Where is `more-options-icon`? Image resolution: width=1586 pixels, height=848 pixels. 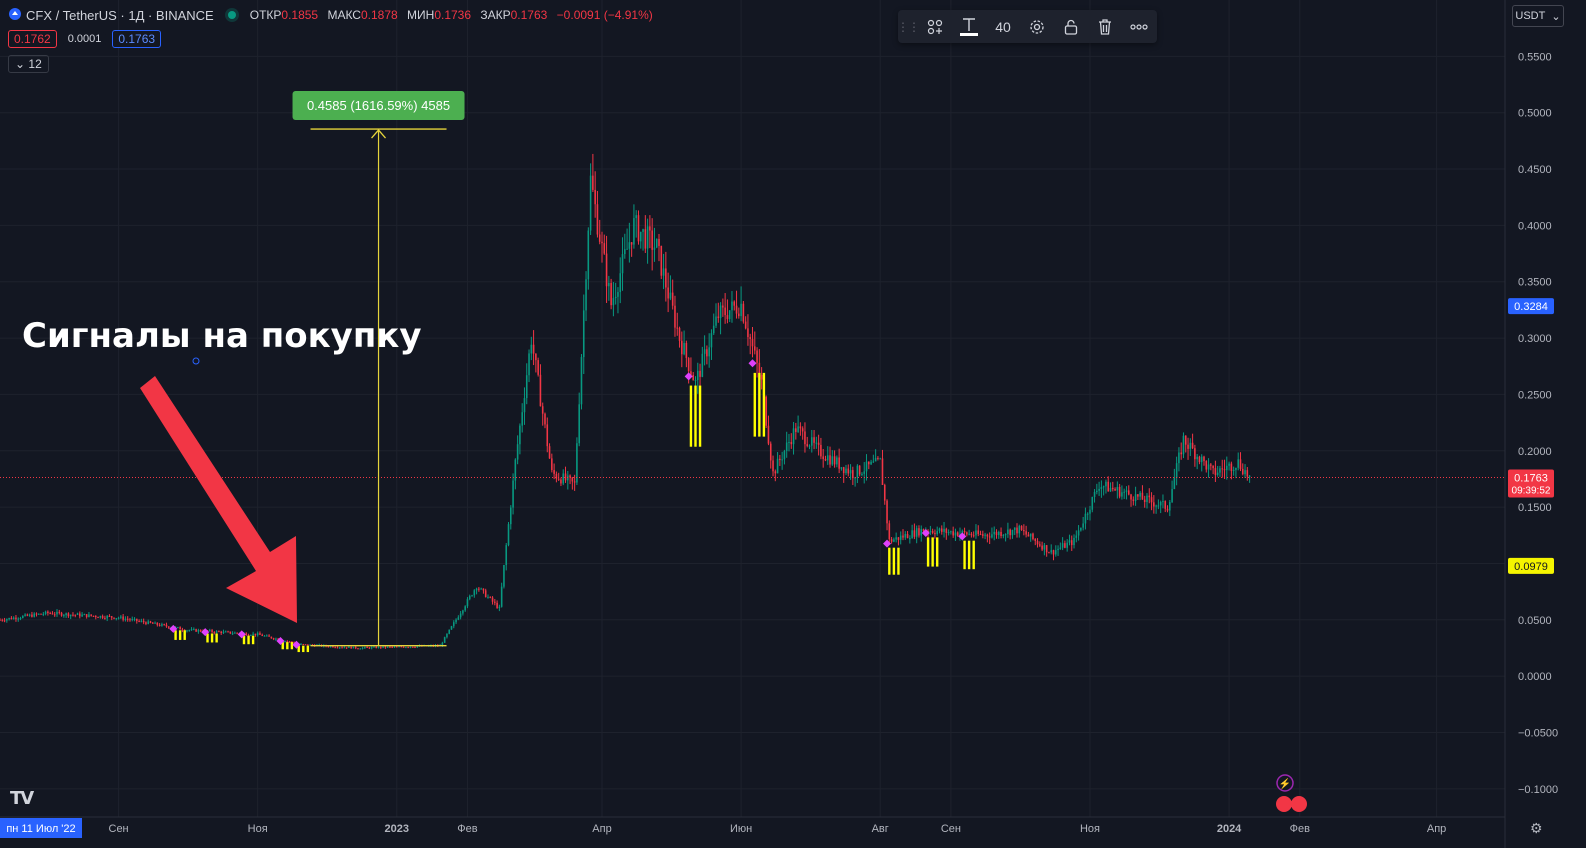
more-options-icon is located at coordinates (1139, 26).